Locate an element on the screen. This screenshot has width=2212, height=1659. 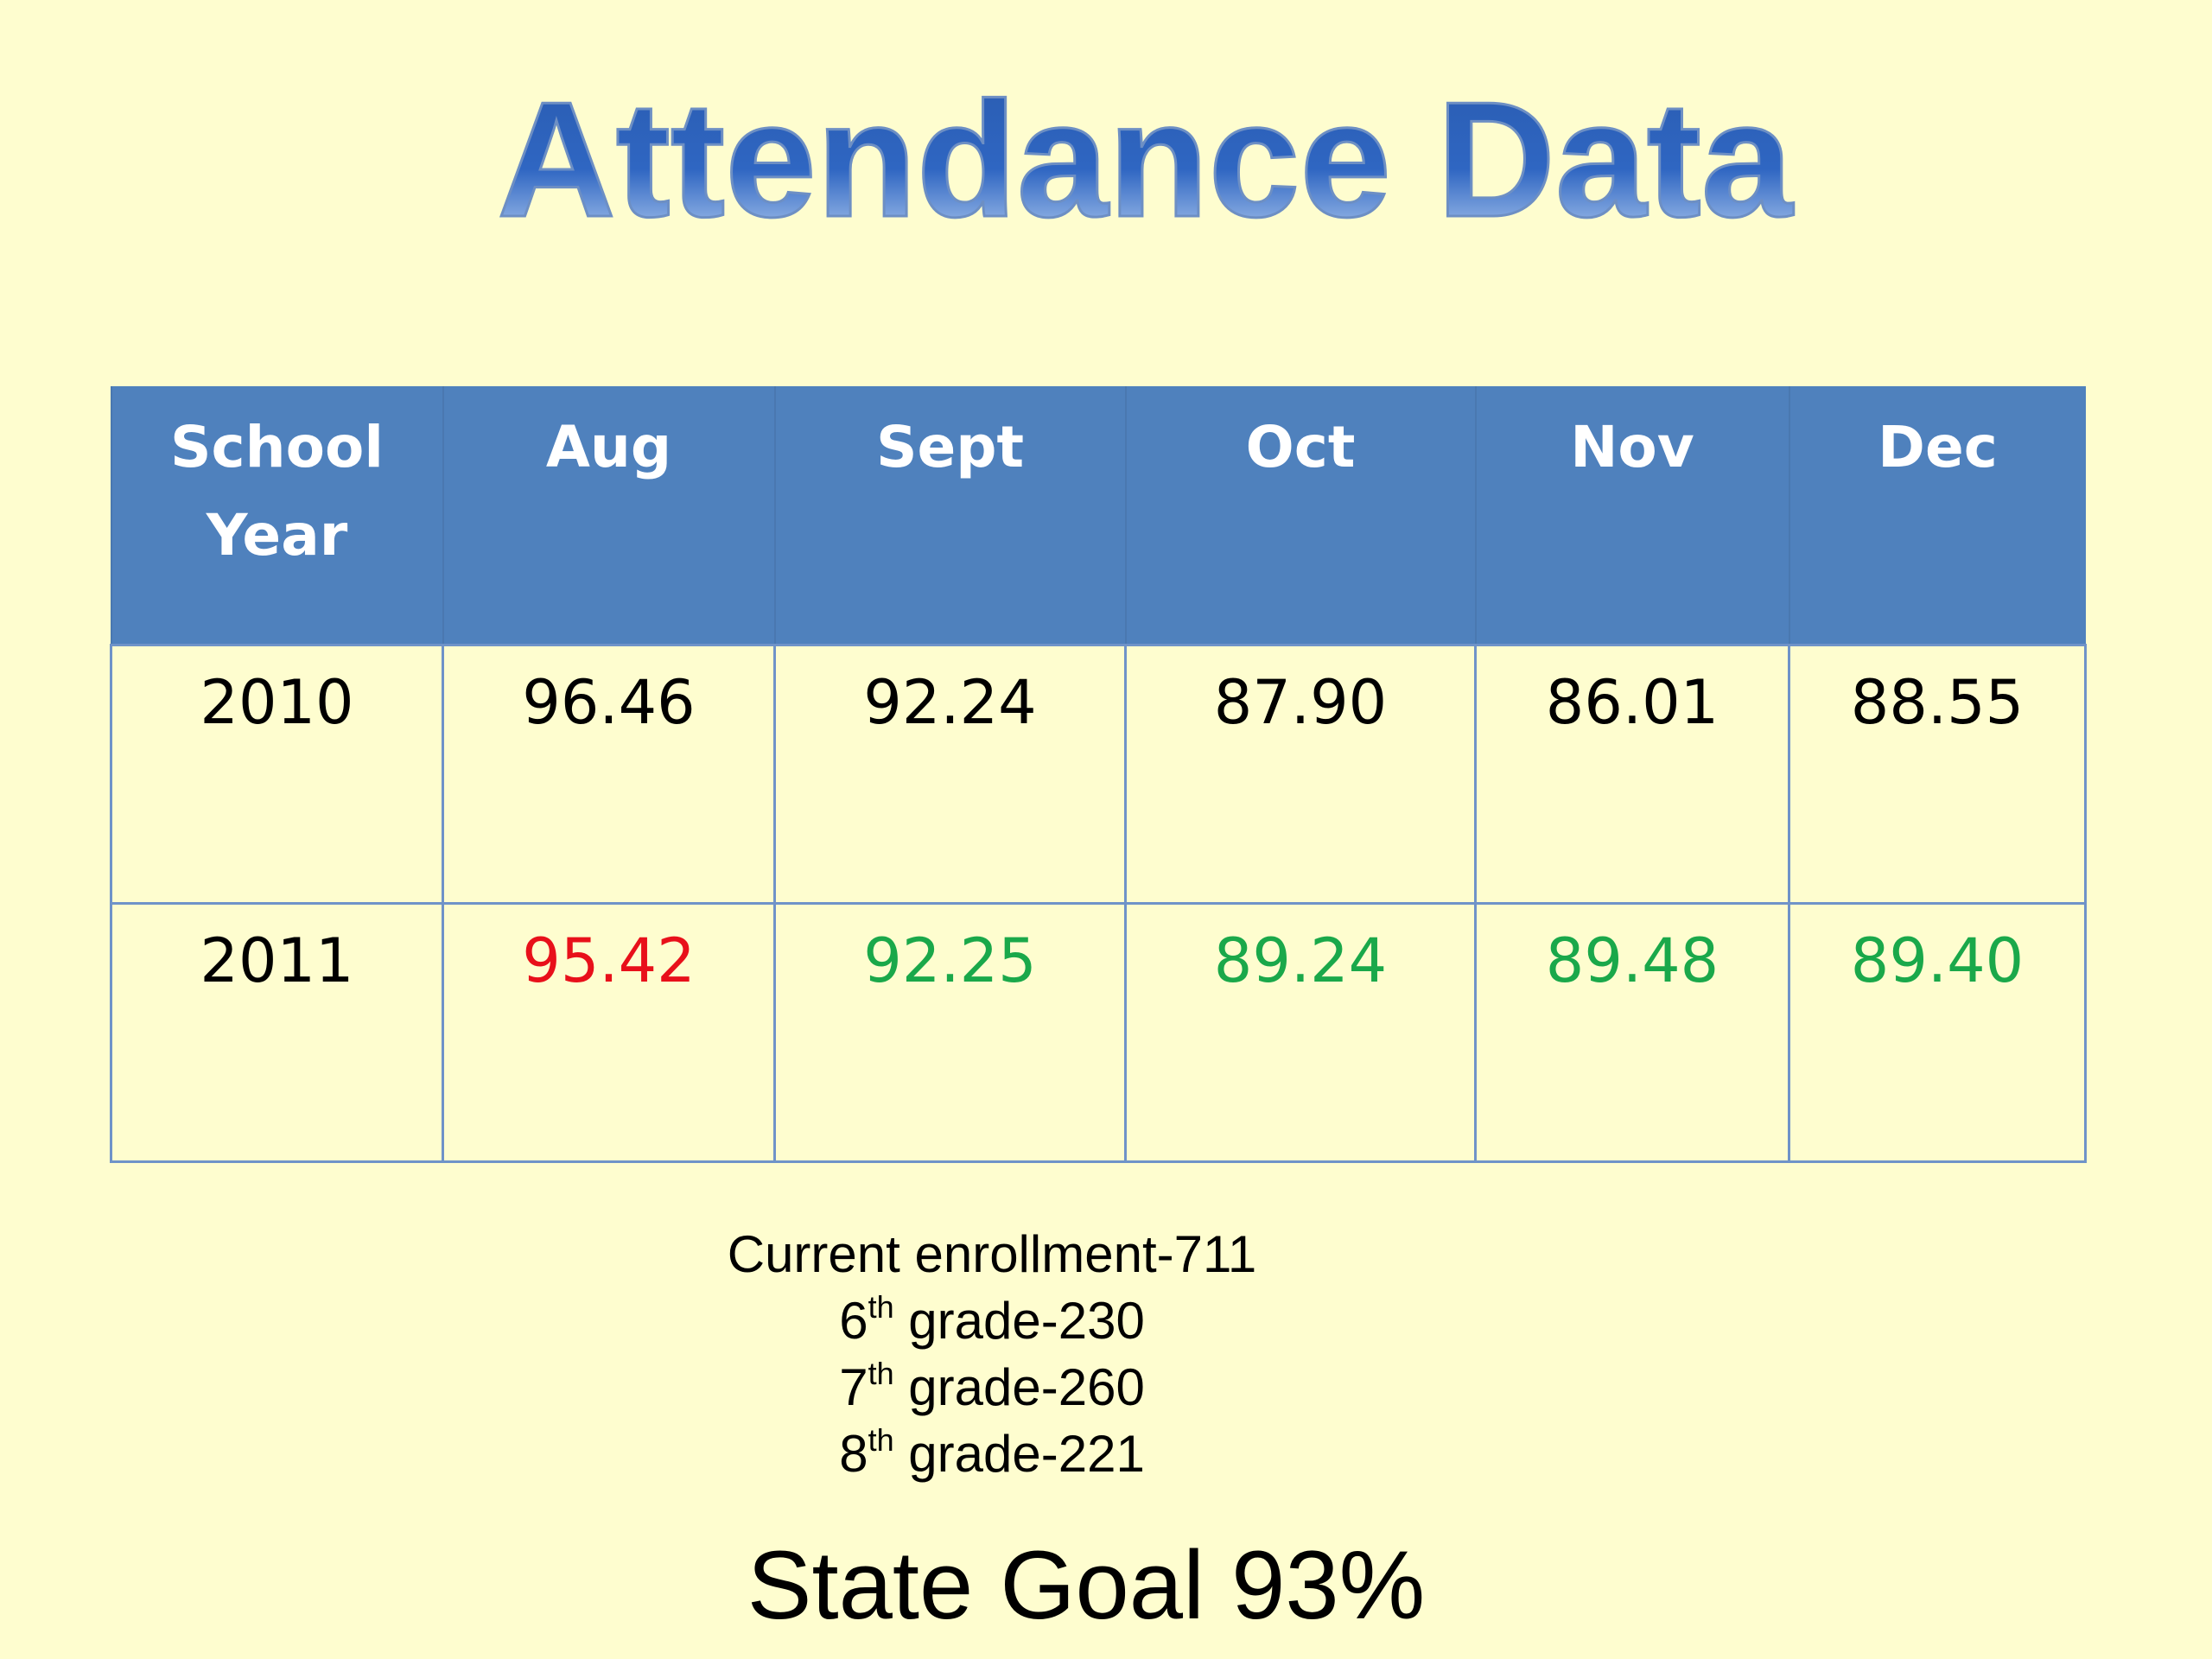
enrollment-text: grade-221 is located at coordinates (1019, 1454).